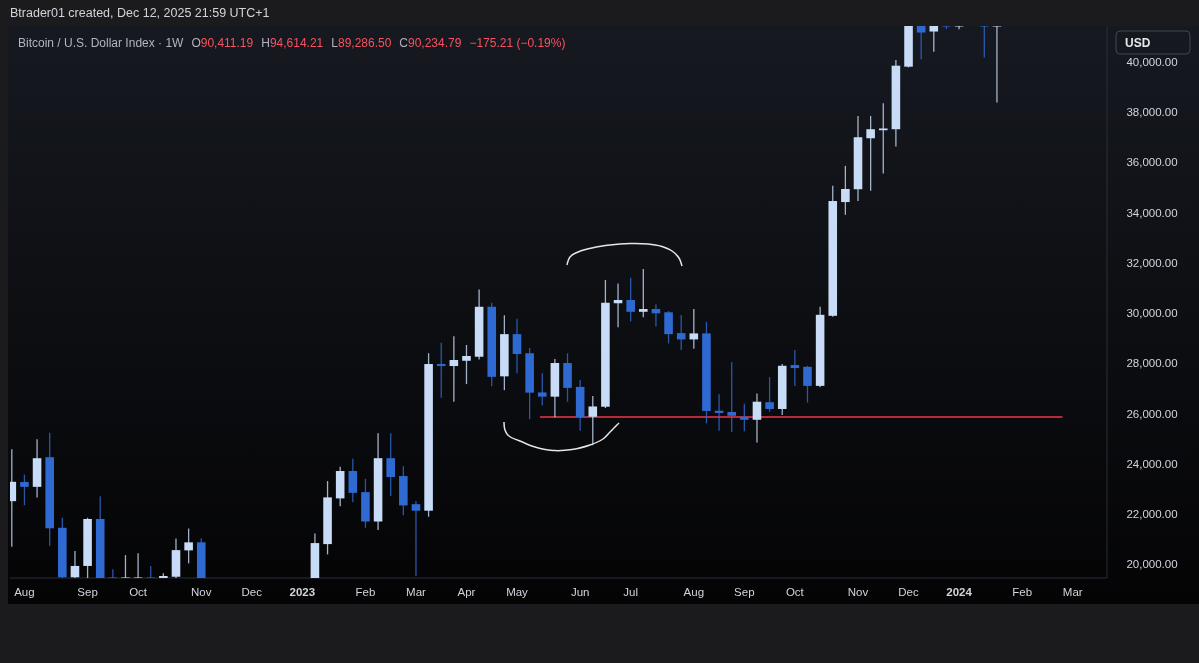 The height and width of the screenshot is (663, 1199). I want to click on text: Bitcoin / U.S. Dollar Index · 1W, so click(101, 43).